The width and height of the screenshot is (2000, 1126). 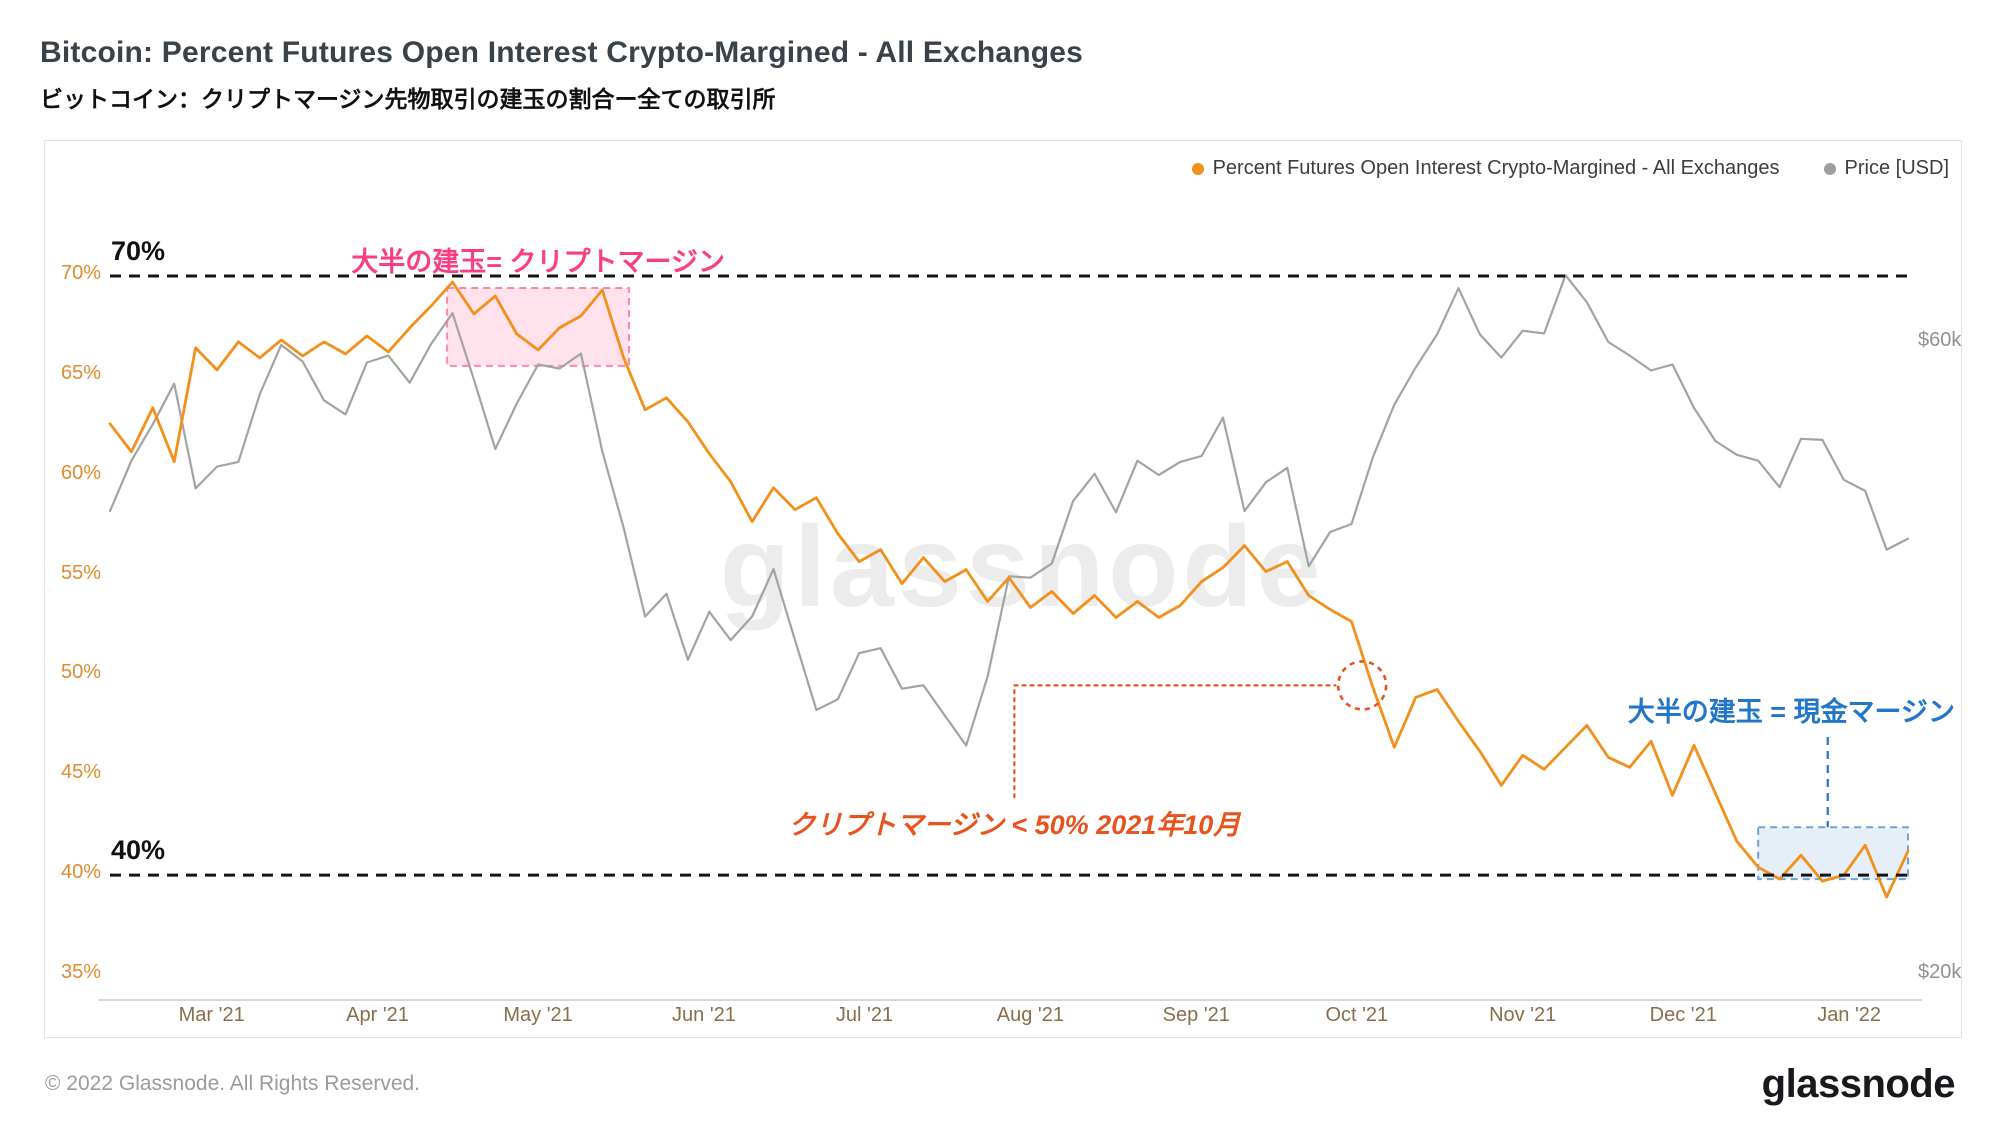 I want to click on percent-tick-label-50: 50%, so click(x=80, y=672).